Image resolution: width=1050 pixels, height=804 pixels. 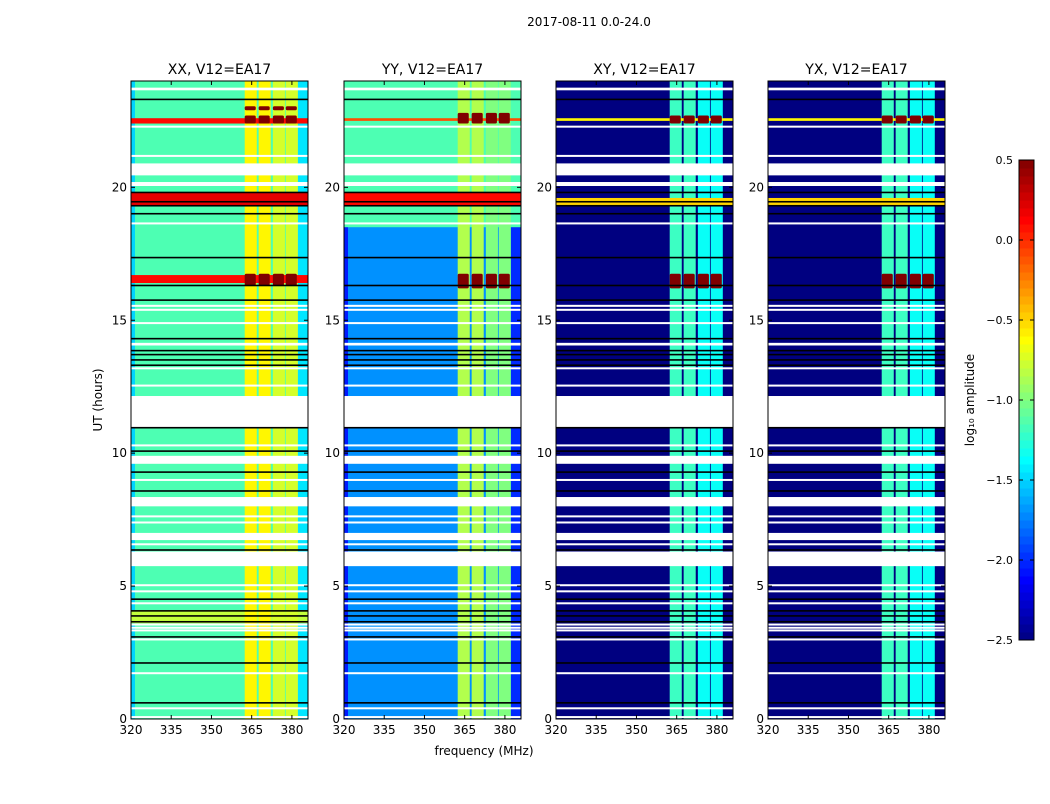 What do you see at coordinates (384, 730) in the screenshot?
I see `x-tick-label: 335` at bounding box center [384, 730].